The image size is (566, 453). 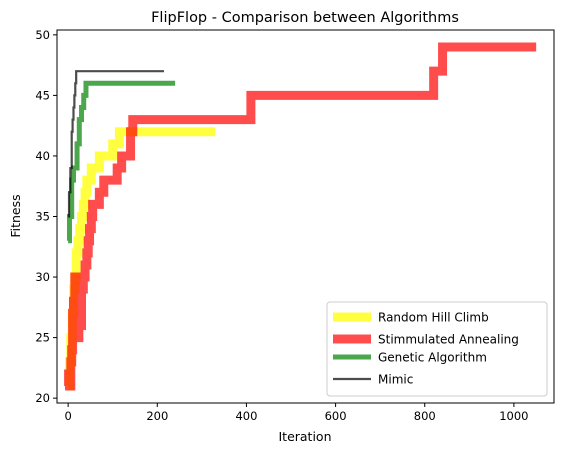 I want to click on x-tick-label: 200, so click(x=157, y=416).